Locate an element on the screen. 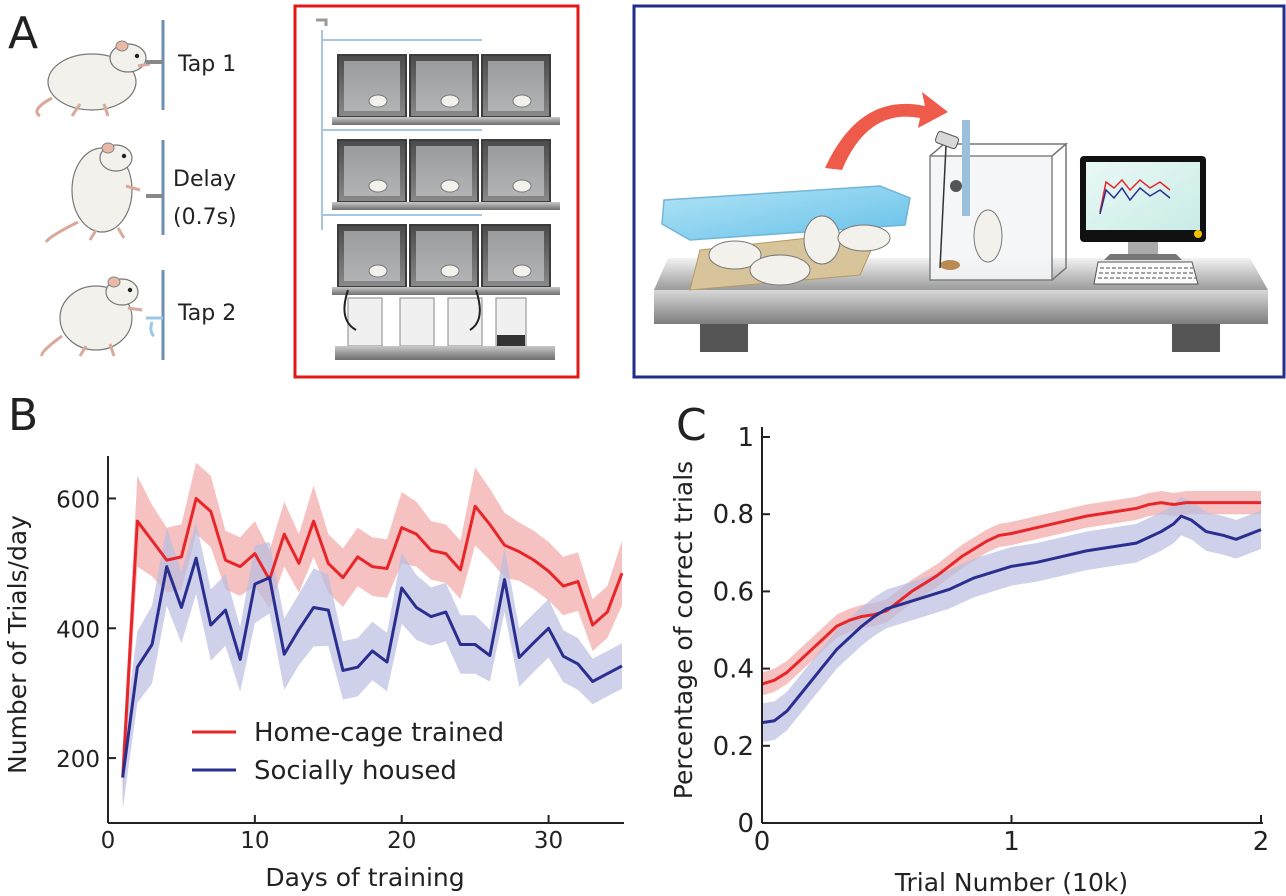 The height and width of the screenshot is (896, 1286). y-tick-label: 200 is located at coordinates (78, 760).